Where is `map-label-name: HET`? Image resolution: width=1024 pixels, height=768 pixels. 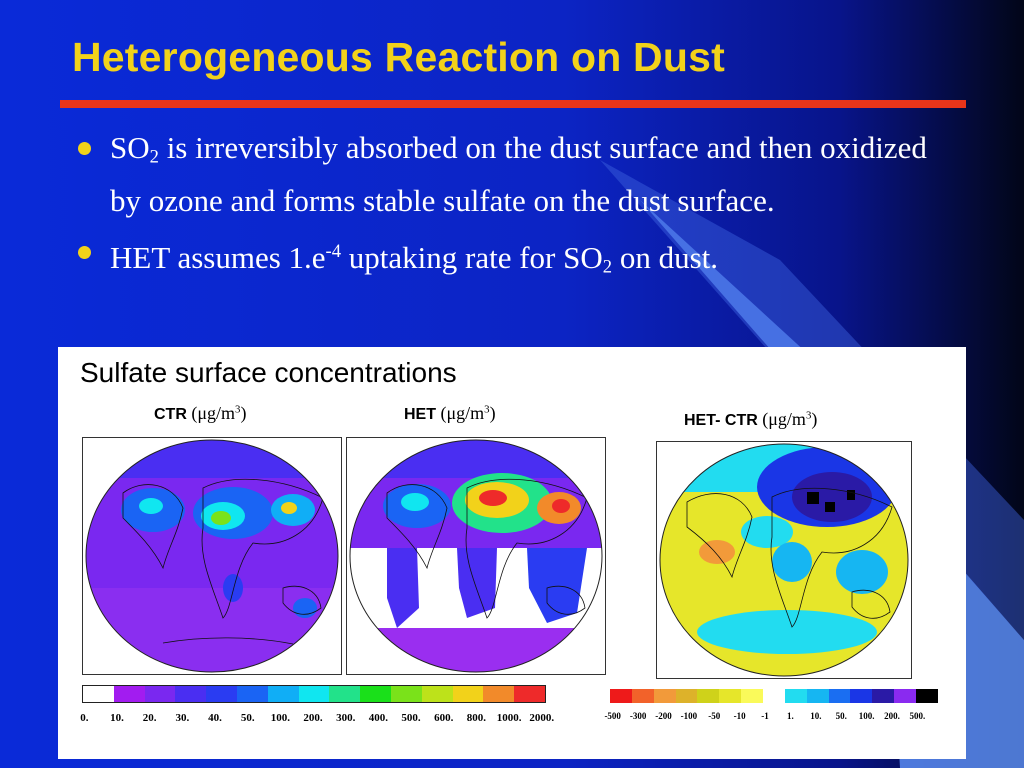 map-label-name: HET is located at coordinates (420, 414).